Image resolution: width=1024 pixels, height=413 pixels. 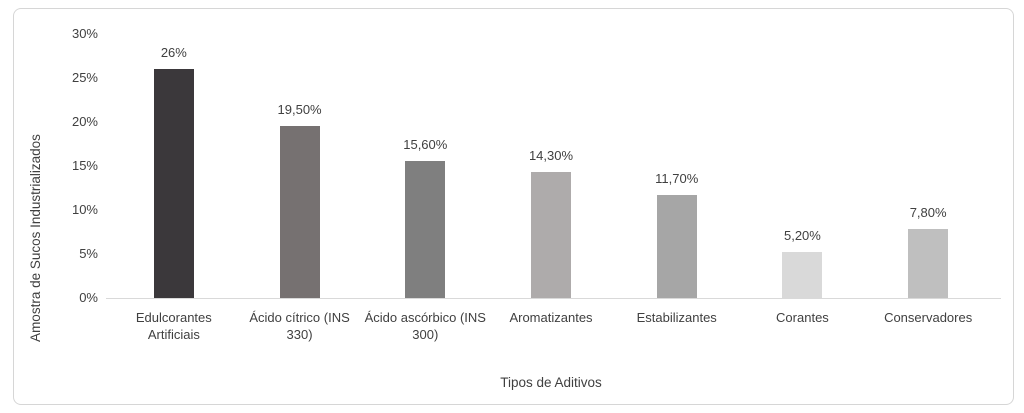 What do you see at coordinates (553, 298) in the screenshot?
I see `x-axis-line` at bounding box center [553, 298].